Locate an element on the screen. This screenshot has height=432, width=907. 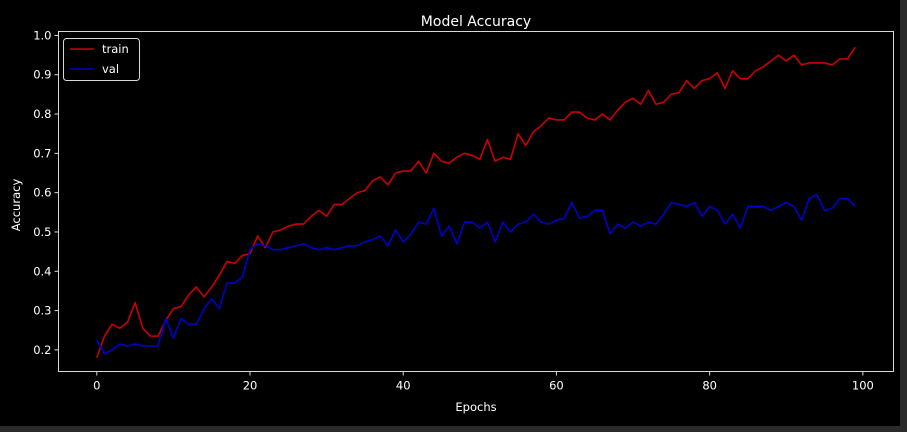
chart-title: Model Accuracy is located at coordinates (476, 22).